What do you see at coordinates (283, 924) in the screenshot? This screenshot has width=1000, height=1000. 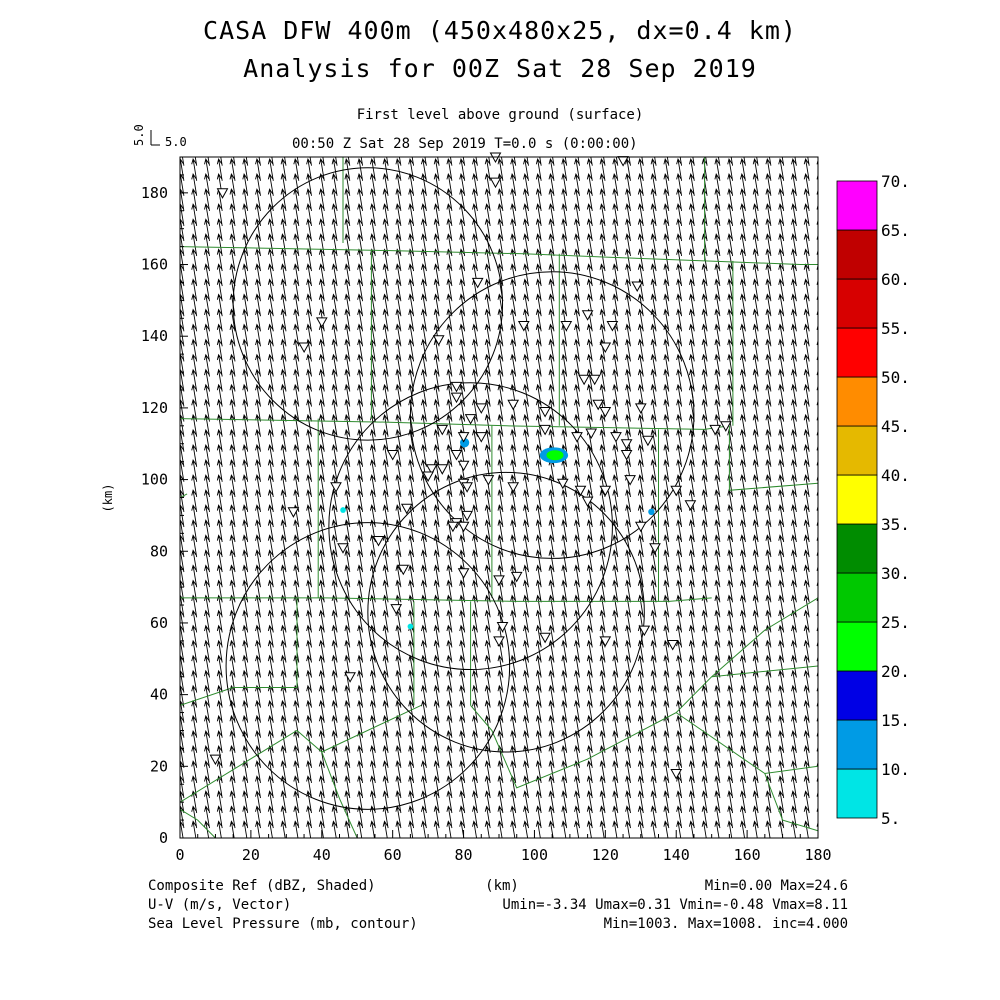 I see `footer-field-pressure: Sea Level Pressure (mb, contour)` at bounding box center [283, 924].